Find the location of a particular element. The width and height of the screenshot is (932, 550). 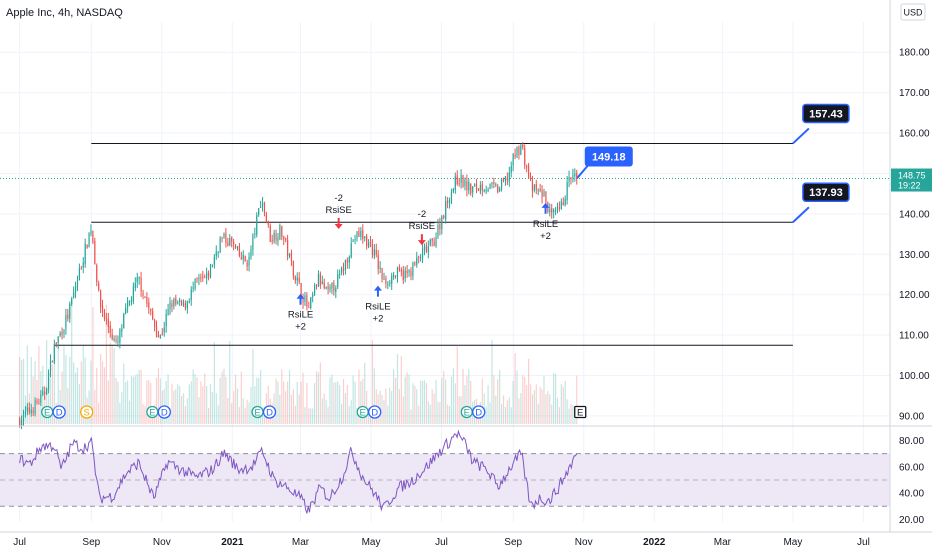

chart-title: Apple Inc, 4h, NASDAQ is located at coordinates (64, 13).